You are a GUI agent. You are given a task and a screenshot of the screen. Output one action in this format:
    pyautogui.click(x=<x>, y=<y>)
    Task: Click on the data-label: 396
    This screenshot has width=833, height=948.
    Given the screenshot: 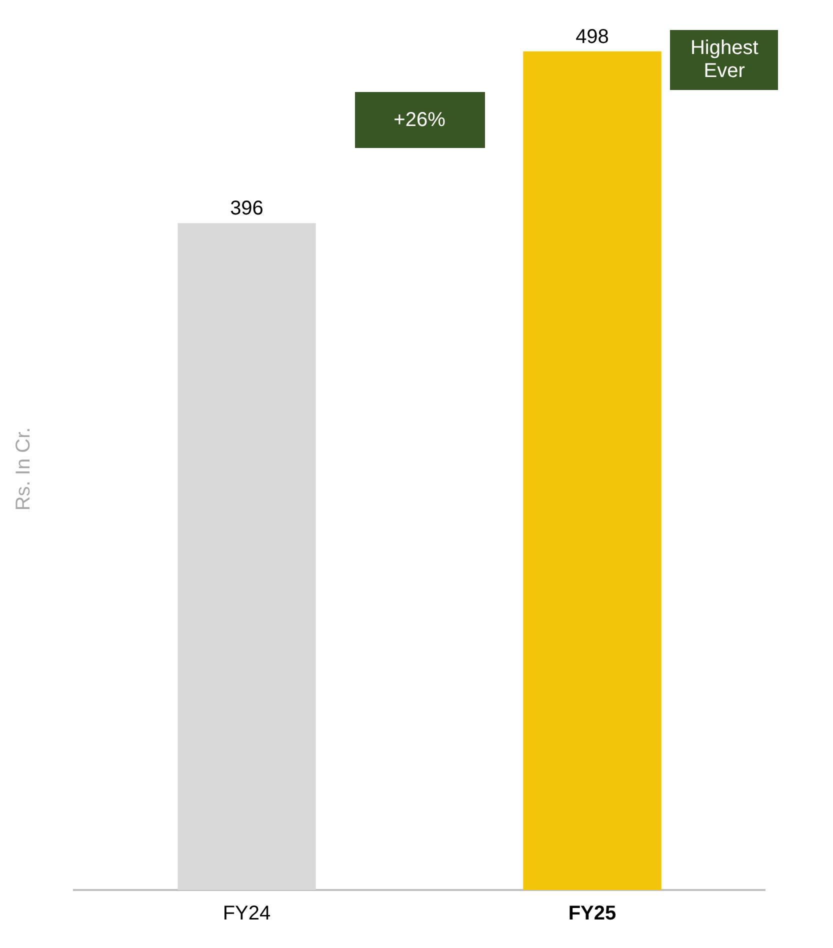 What is the action you would take?
    pyautogui.click(x=247, y=209)
    